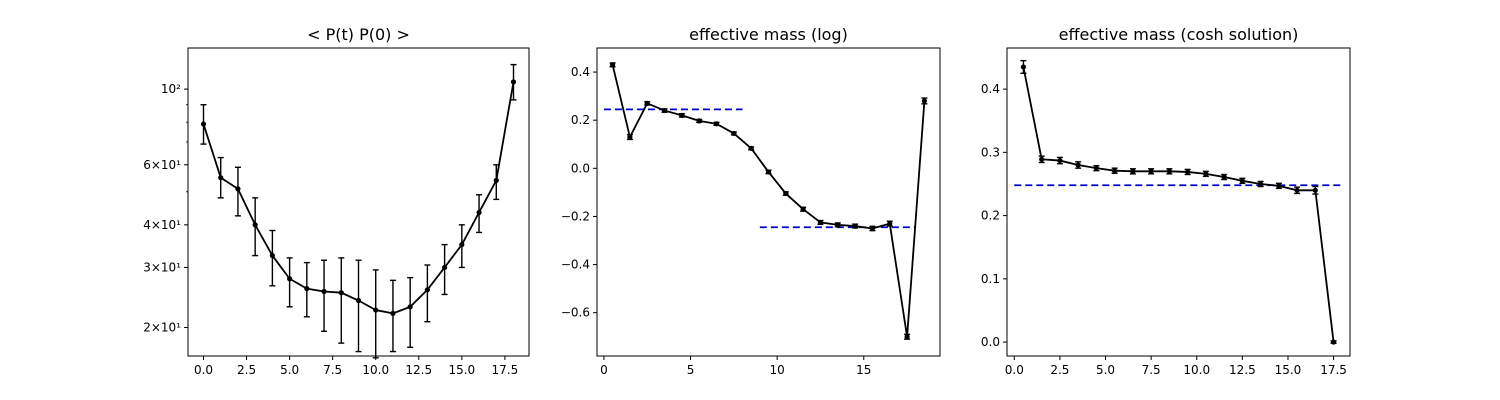 This screenshot has width=1500, height=400. I want to click on y-tick-label: 0.3, so click(990, 152).